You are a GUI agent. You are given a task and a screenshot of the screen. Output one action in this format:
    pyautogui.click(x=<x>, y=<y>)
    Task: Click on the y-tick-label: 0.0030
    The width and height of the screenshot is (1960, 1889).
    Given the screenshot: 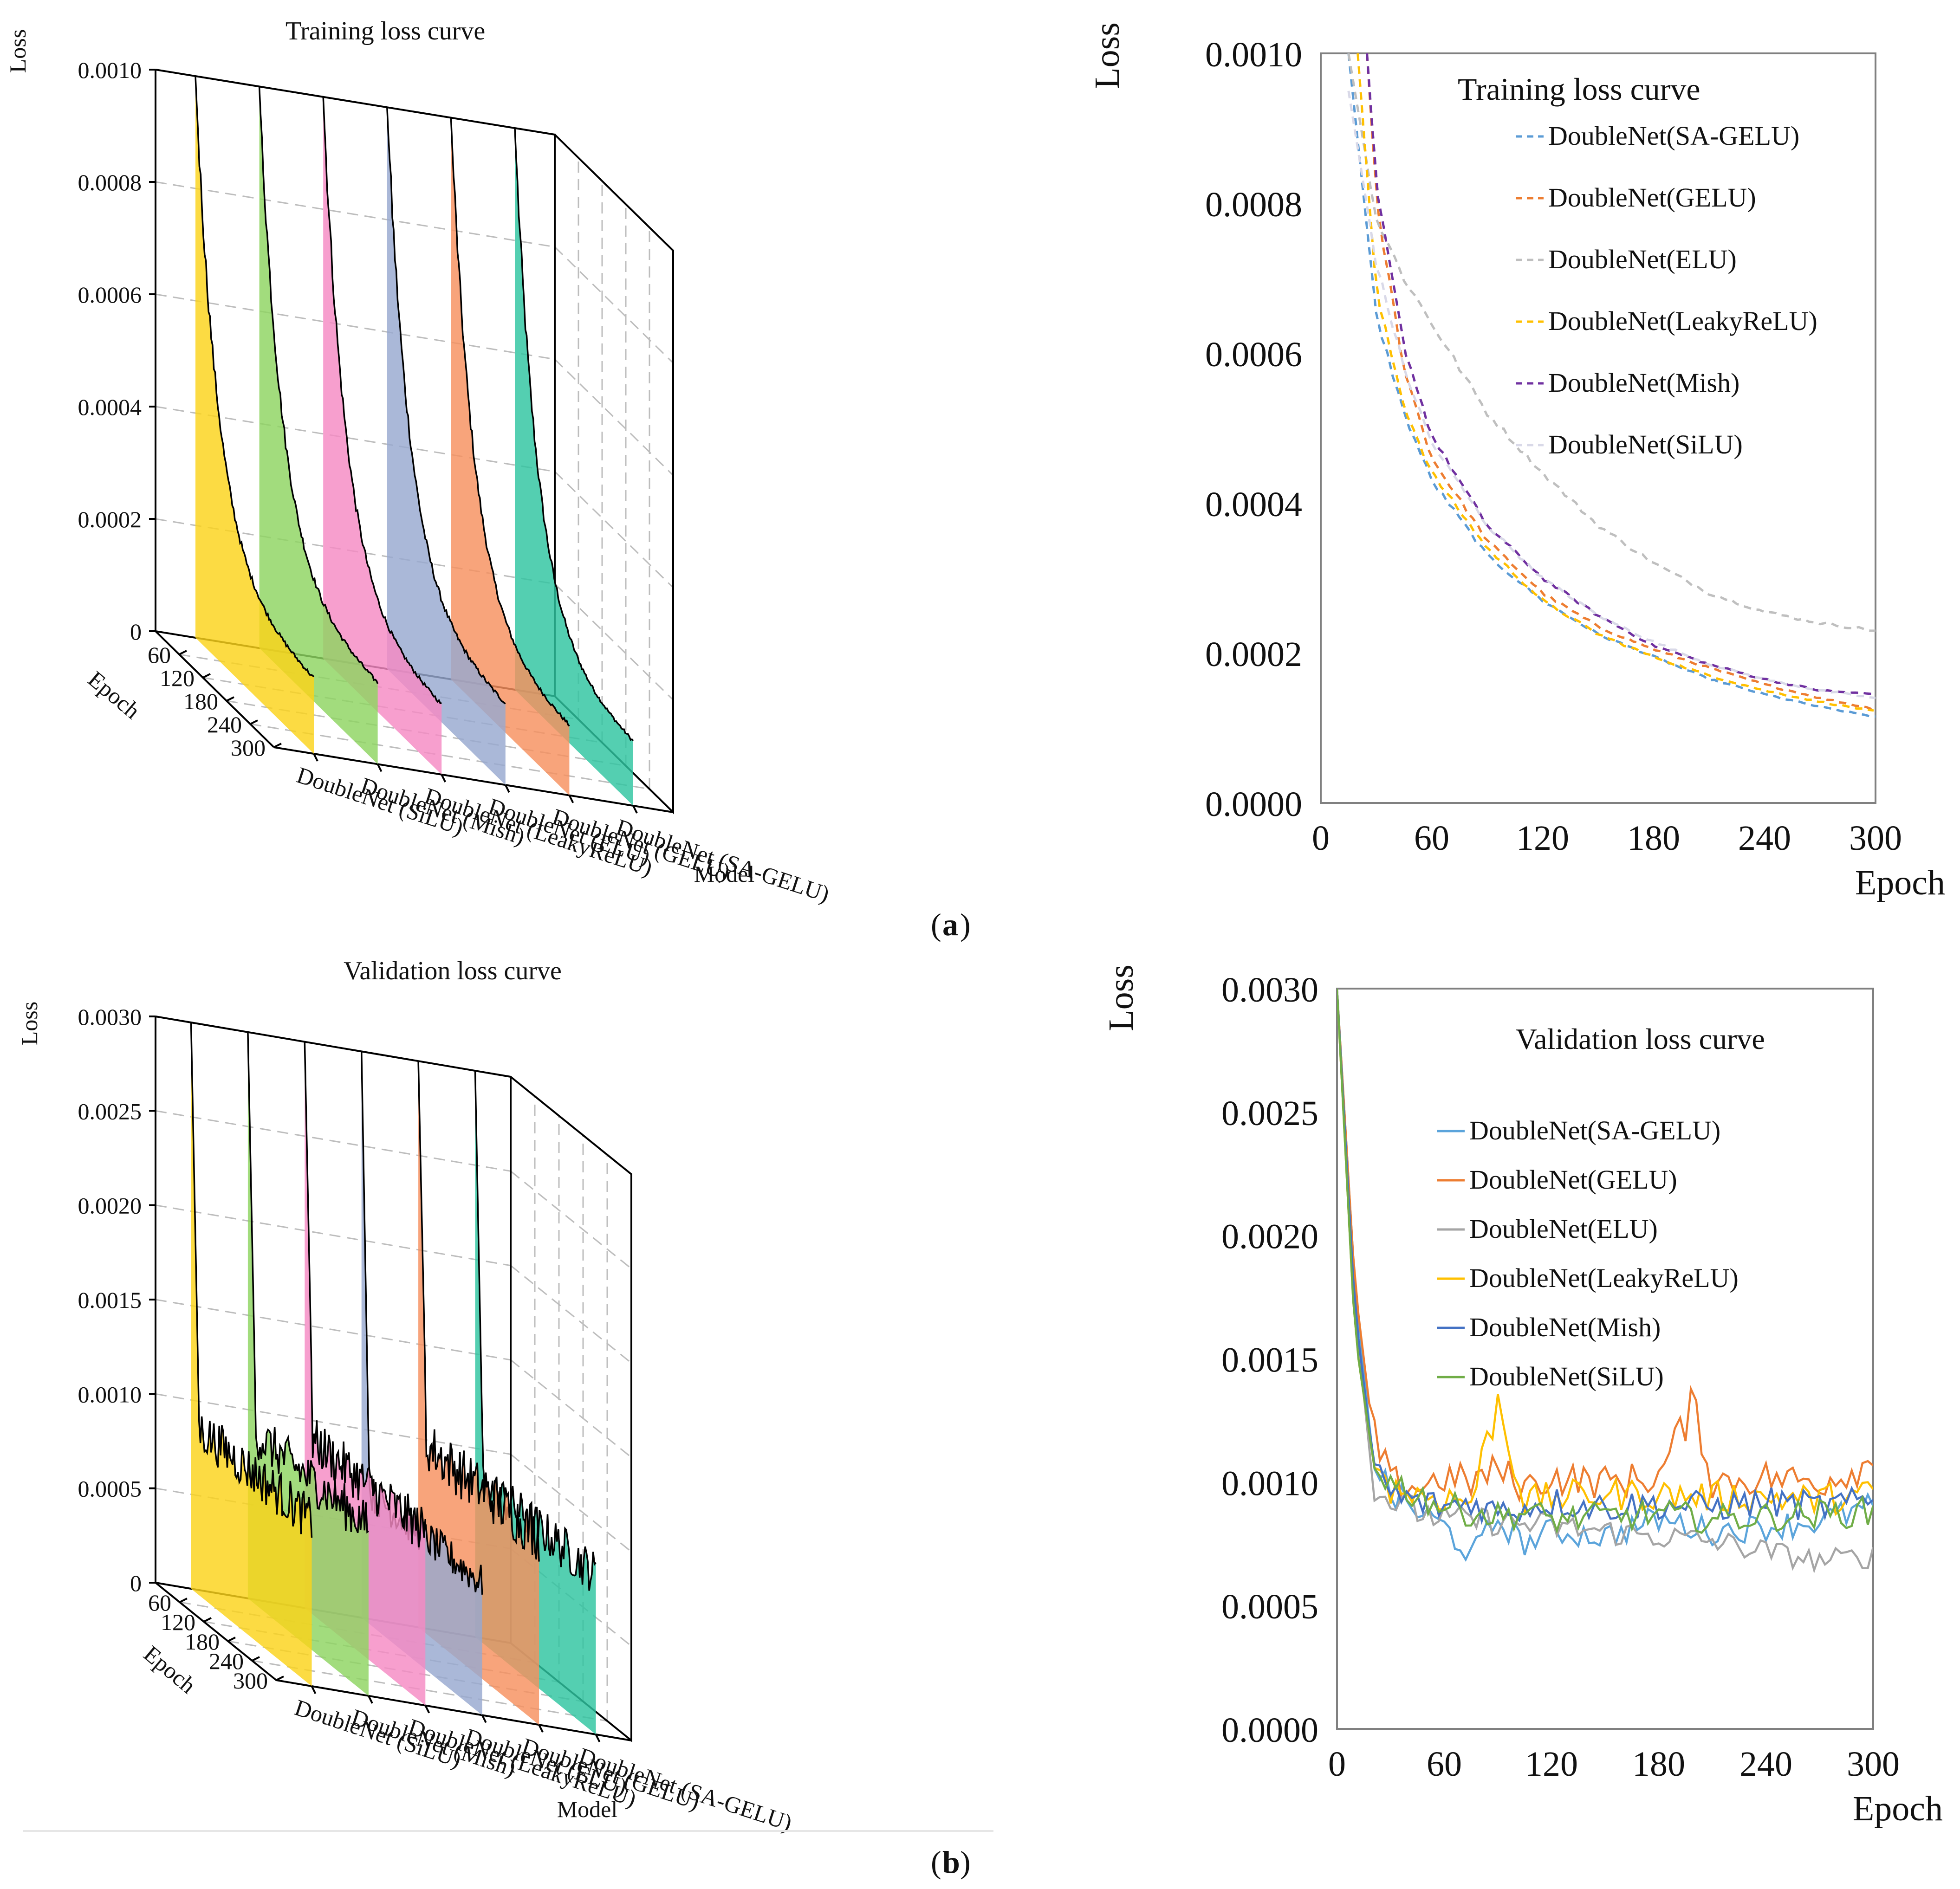 What is the action you would take?
    pyautogui.click(x=1269, y=989)
    